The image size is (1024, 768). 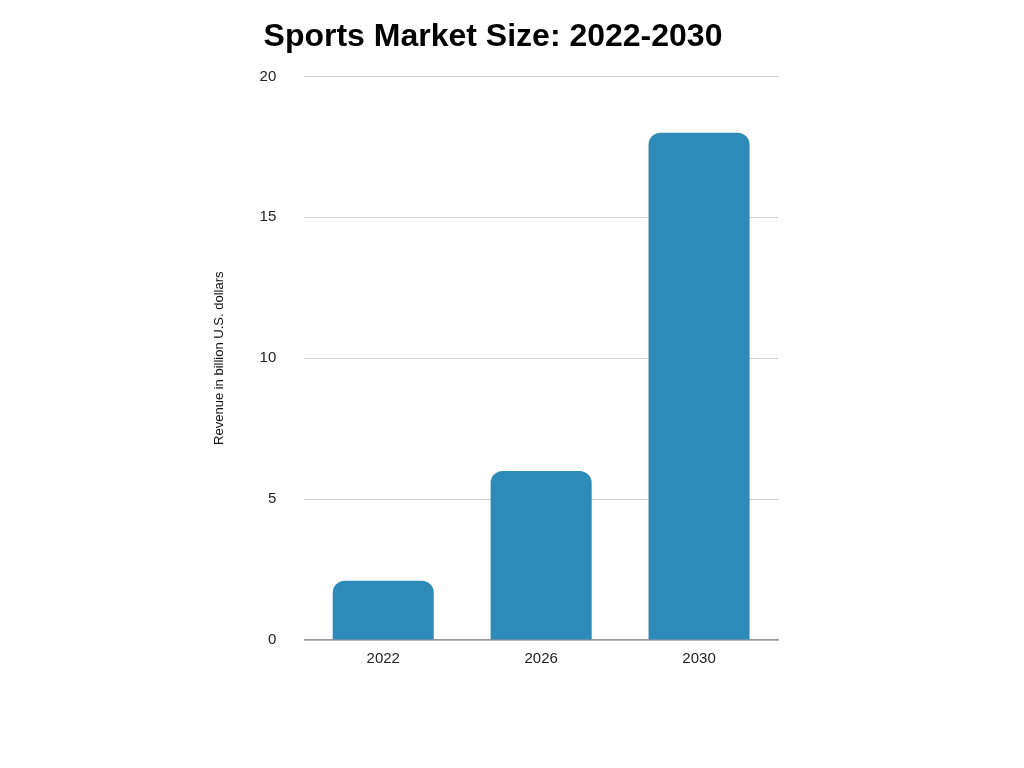 I want to click on chart-title: Sports Market Size: 2022-2030, so click(x=493, y=35).